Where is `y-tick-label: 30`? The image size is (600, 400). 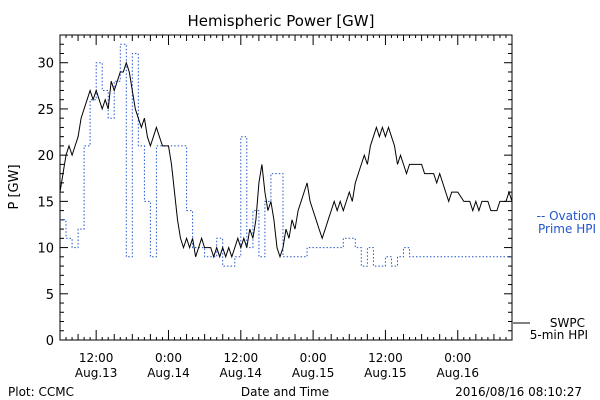 y-tick-label: 30 is located at coordinates (45, 64).